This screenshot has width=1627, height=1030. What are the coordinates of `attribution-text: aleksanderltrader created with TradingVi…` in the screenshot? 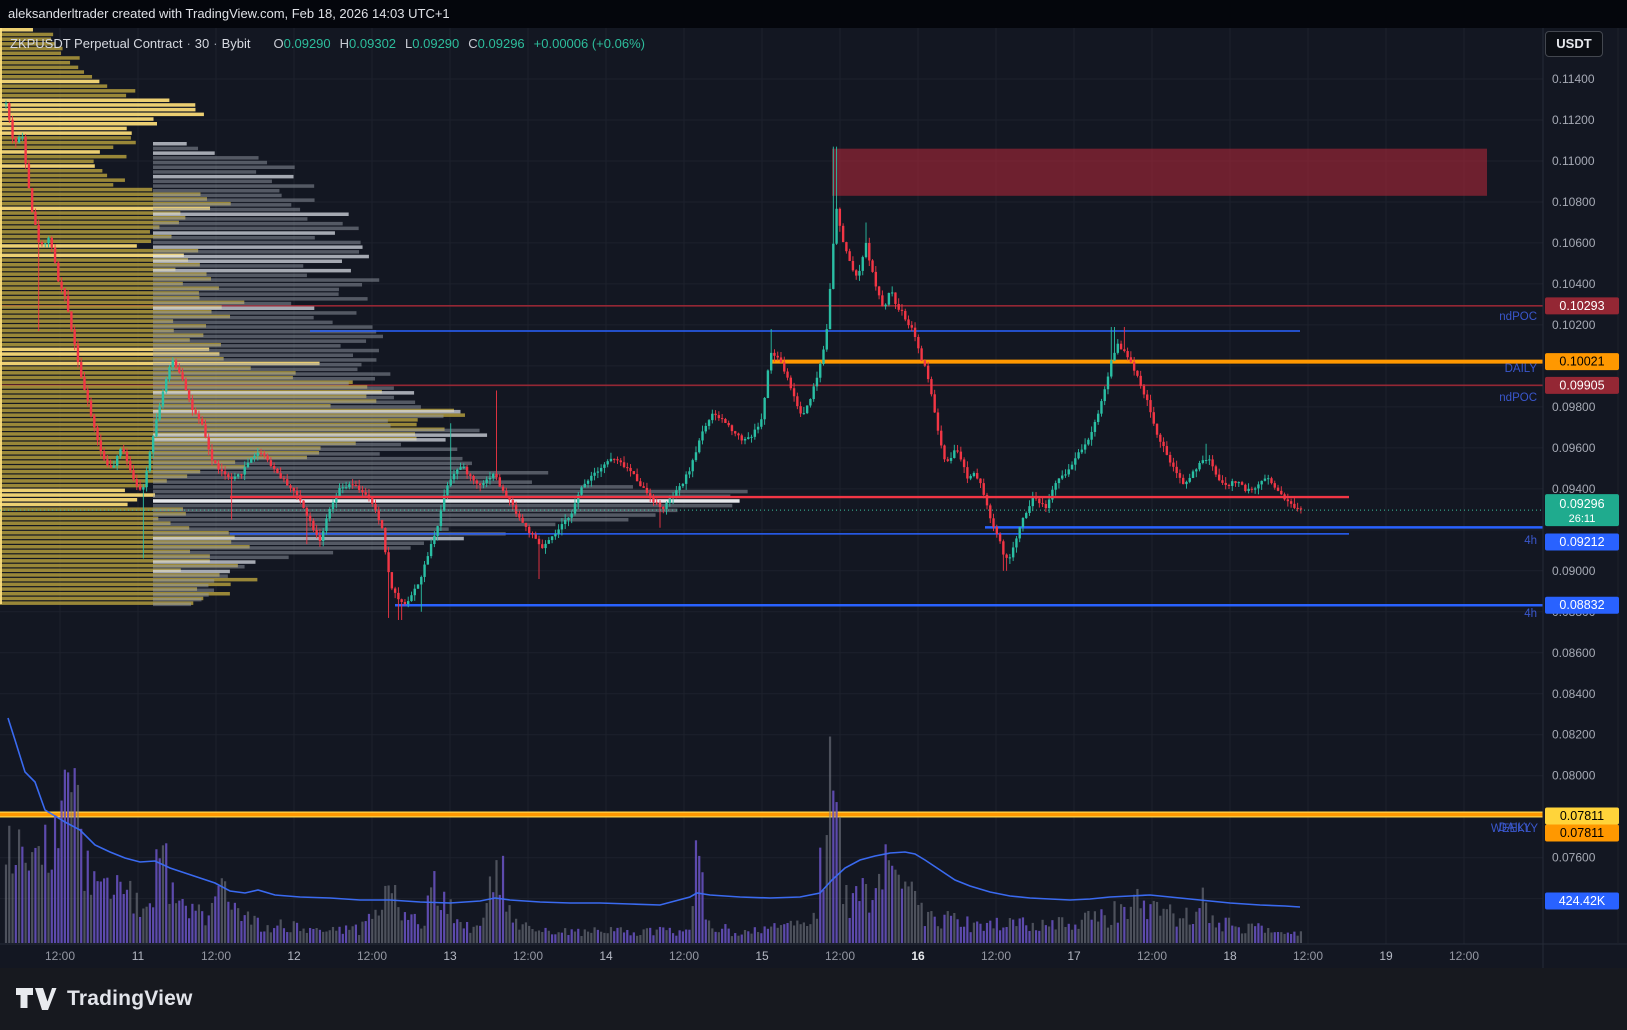 It's located at (229, 13).